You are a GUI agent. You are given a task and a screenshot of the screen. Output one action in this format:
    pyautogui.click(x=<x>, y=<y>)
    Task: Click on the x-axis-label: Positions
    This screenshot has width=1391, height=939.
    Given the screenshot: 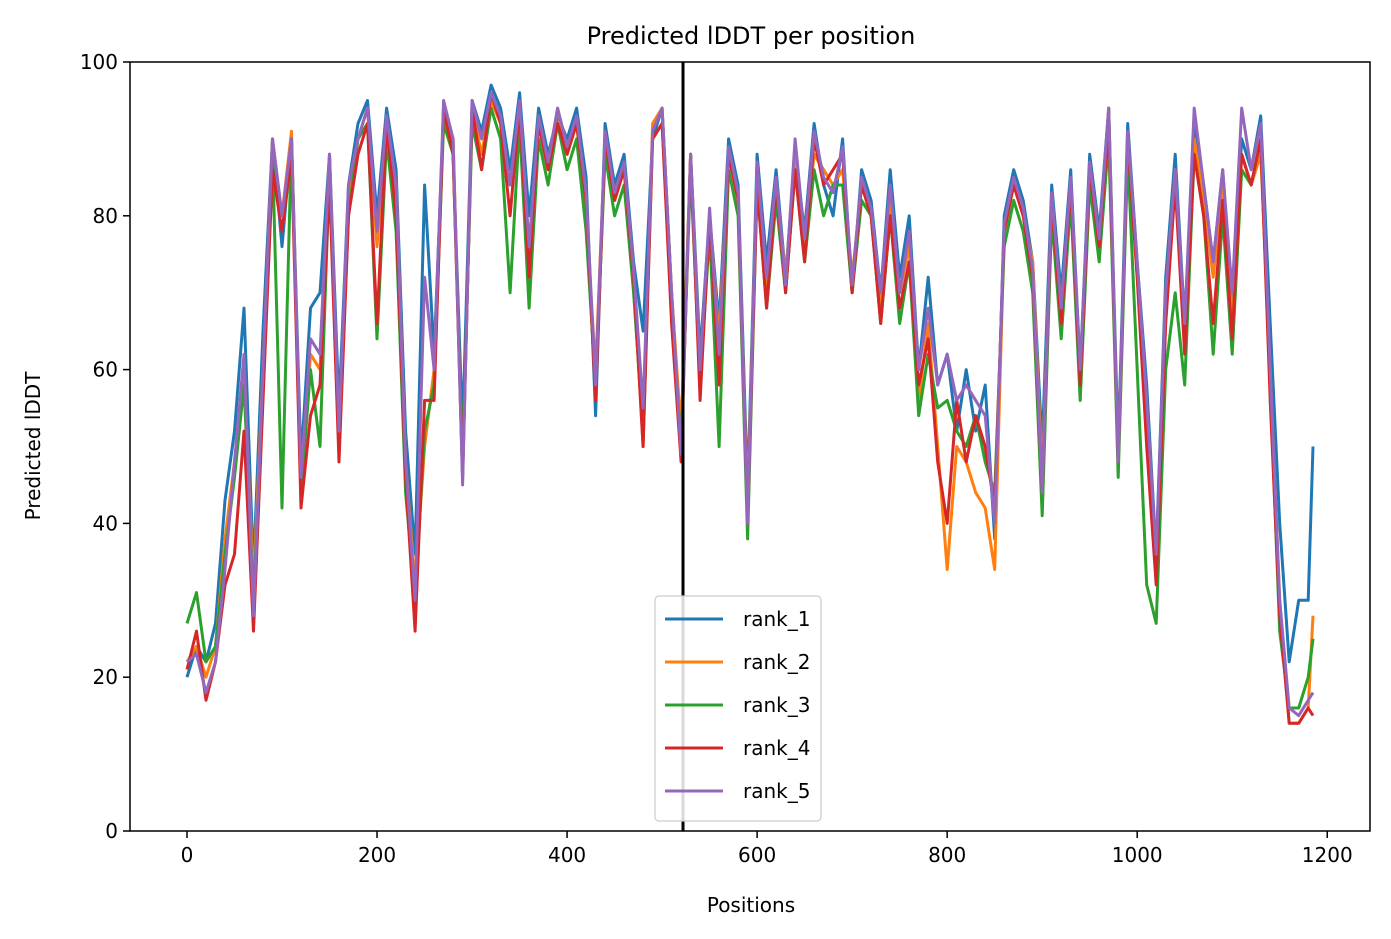 What is the action you would take?
    pyautogui.click(x=751, y=905)
    